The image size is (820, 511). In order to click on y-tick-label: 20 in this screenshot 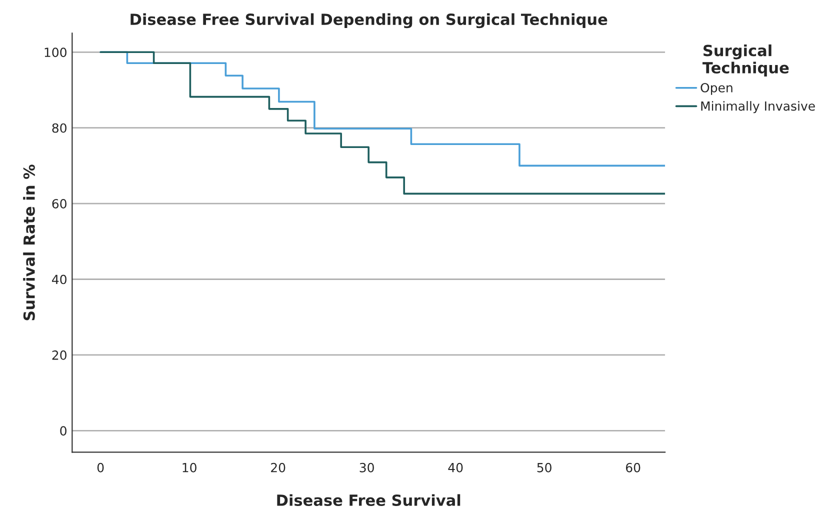, I will do `click(59, 355)`.